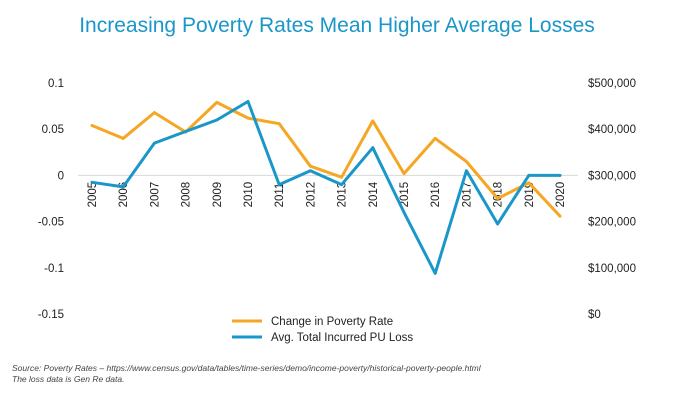  What do you see at coordinates (218, 195) in the screenshot?
I see `x-tick-label: 2009` at bounding box center [218, 195].